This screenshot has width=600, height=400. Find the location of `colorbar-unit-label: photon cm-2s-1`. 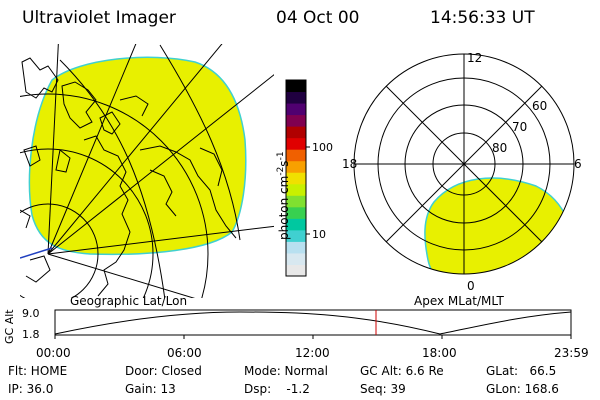

colorbar-unit-label: photon cm-2s-1 is located at coordinates (283, 195).